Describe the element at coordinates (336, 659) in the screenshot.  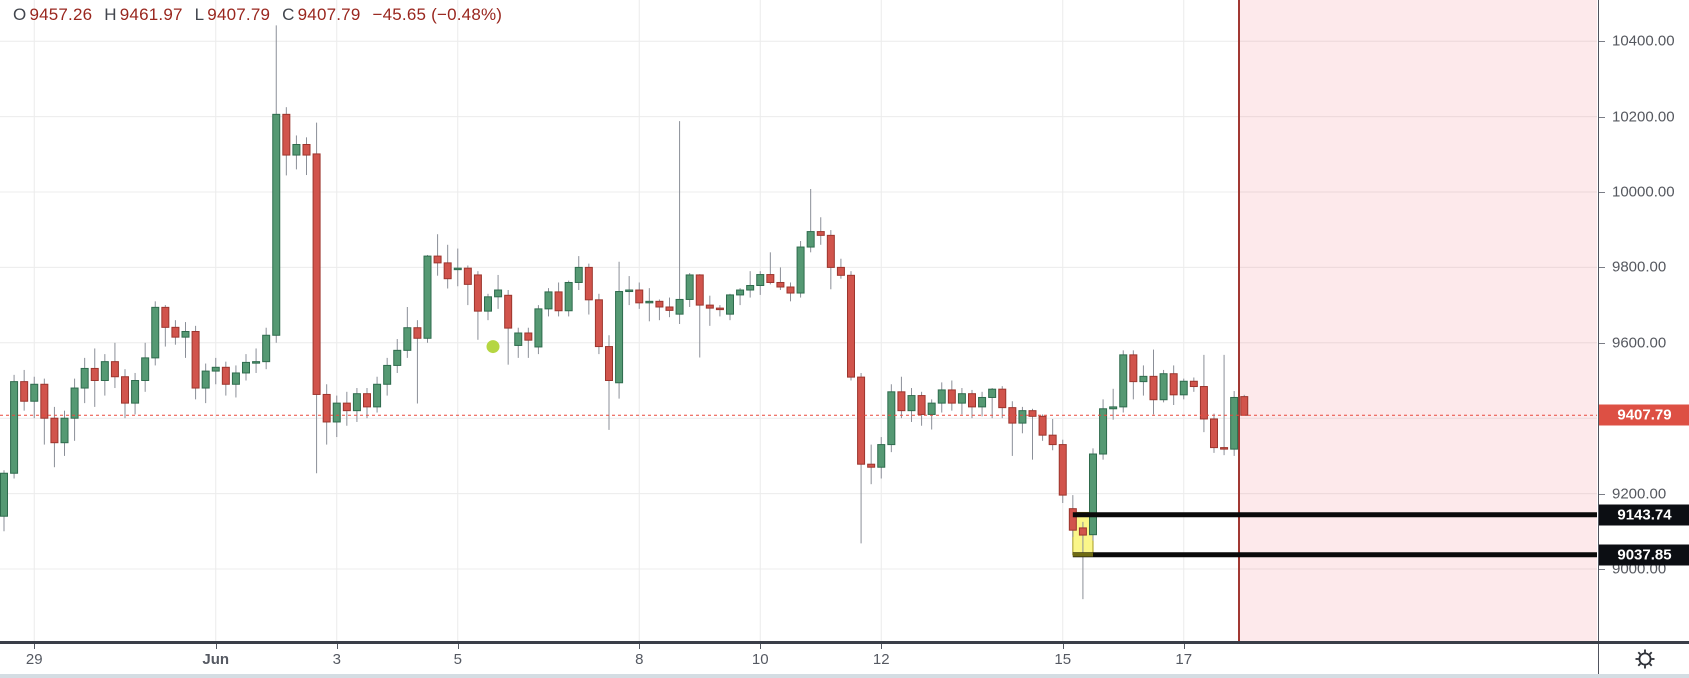
I see `time-axis-label: 3` at that location.